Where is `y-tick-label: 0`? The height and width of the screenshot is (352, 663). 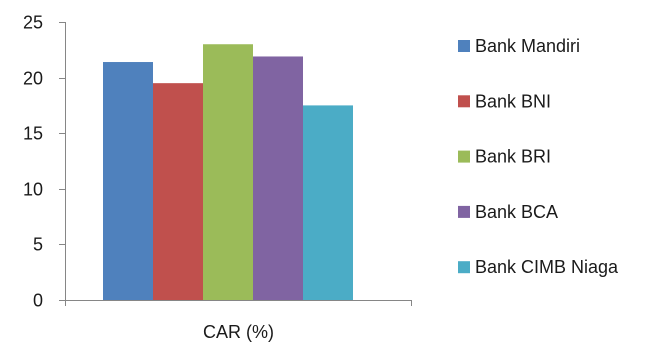
y-tick-label: 0 is located at coordinates (38, 301).